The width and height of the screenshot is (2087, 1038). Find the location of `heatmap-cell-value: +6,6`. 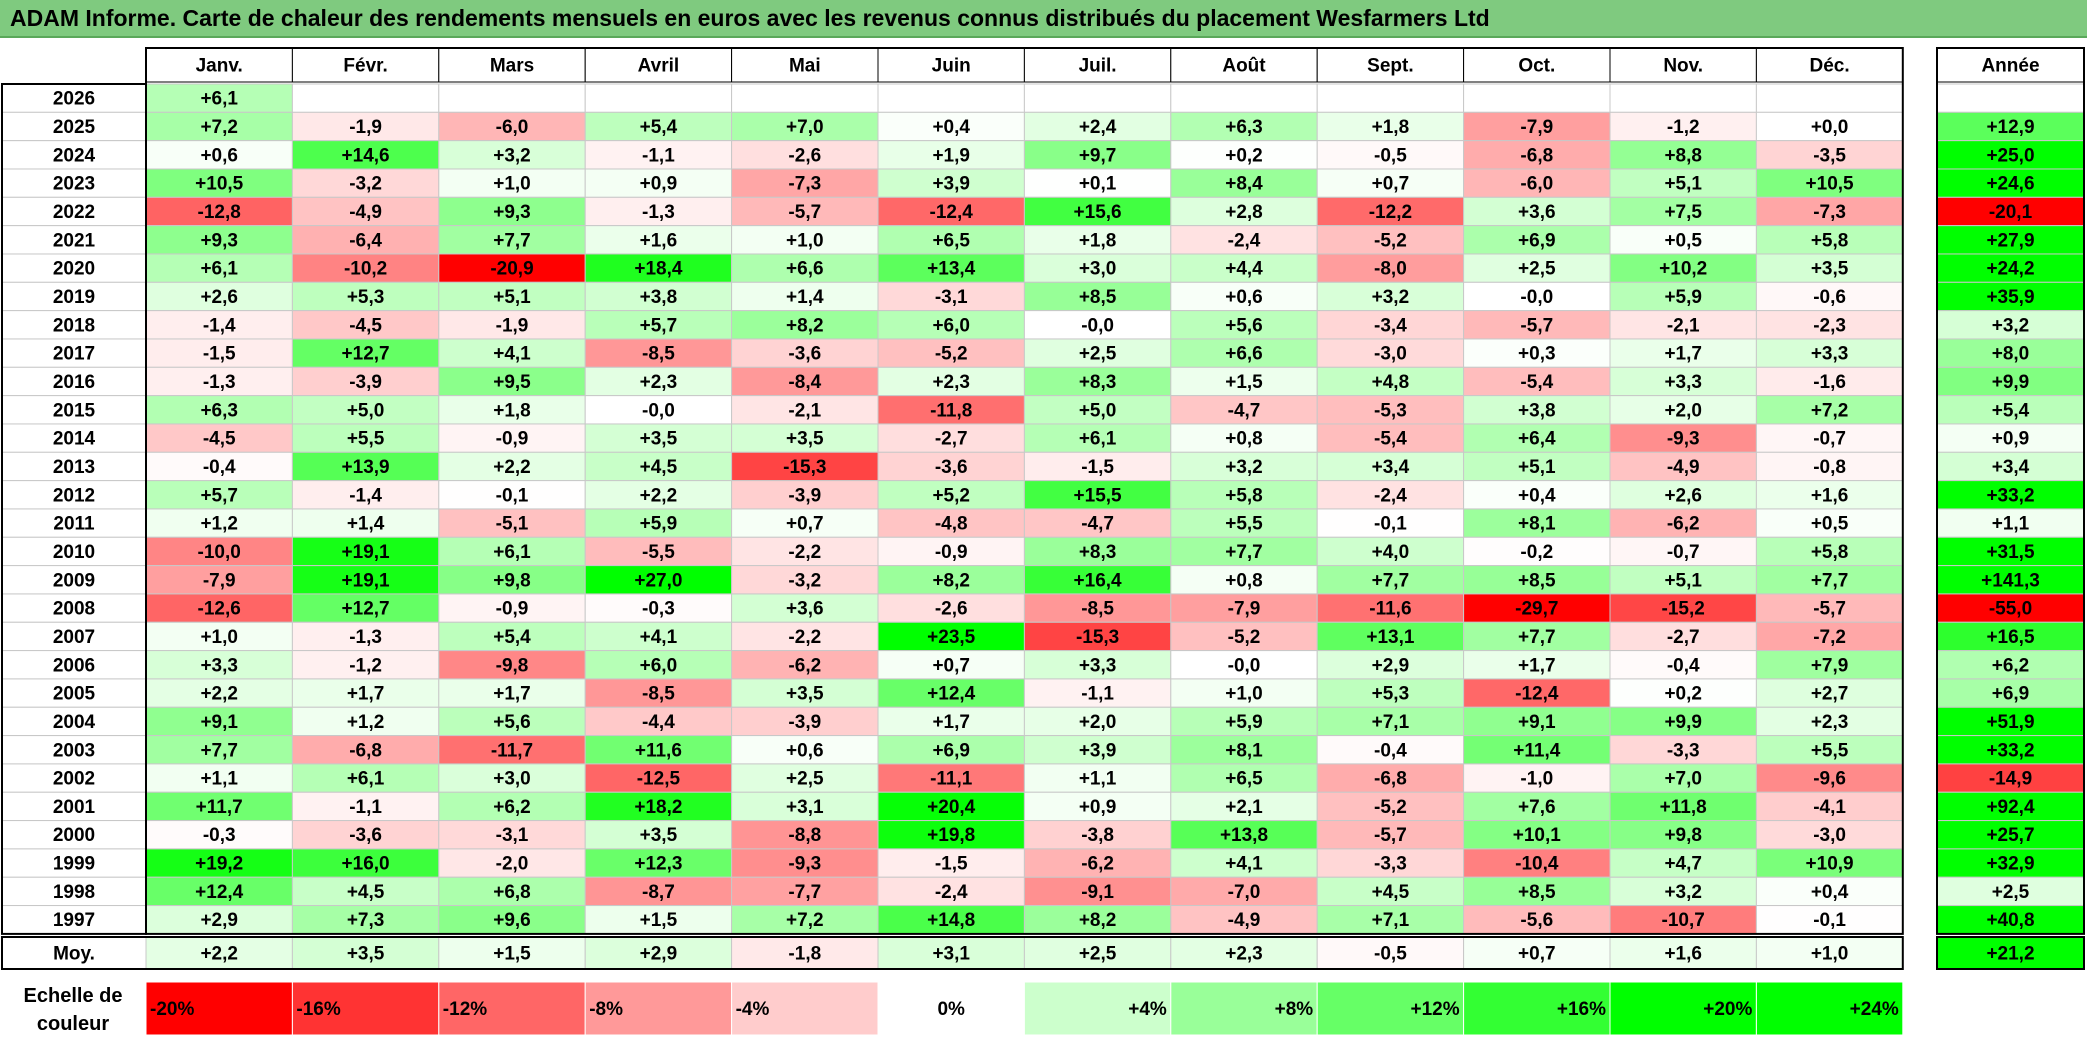

heatmap-cell-value: +6,6 is located at coordinates (805, 269).